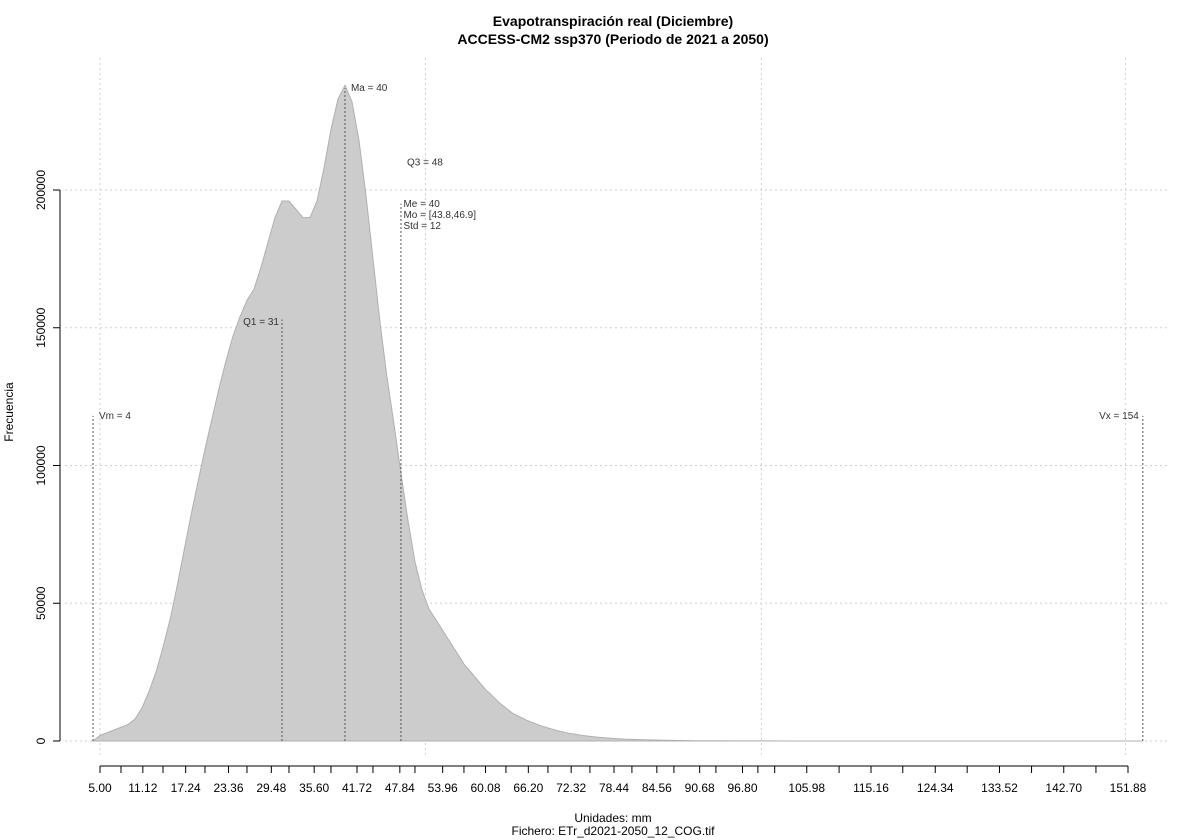 The width and height of the screenshot is (1200, 840). What do you see at coordinates (425, 162) in the screenshot?
I see `annotation-label: Q3 = 48` at bounding box center [425, 162].